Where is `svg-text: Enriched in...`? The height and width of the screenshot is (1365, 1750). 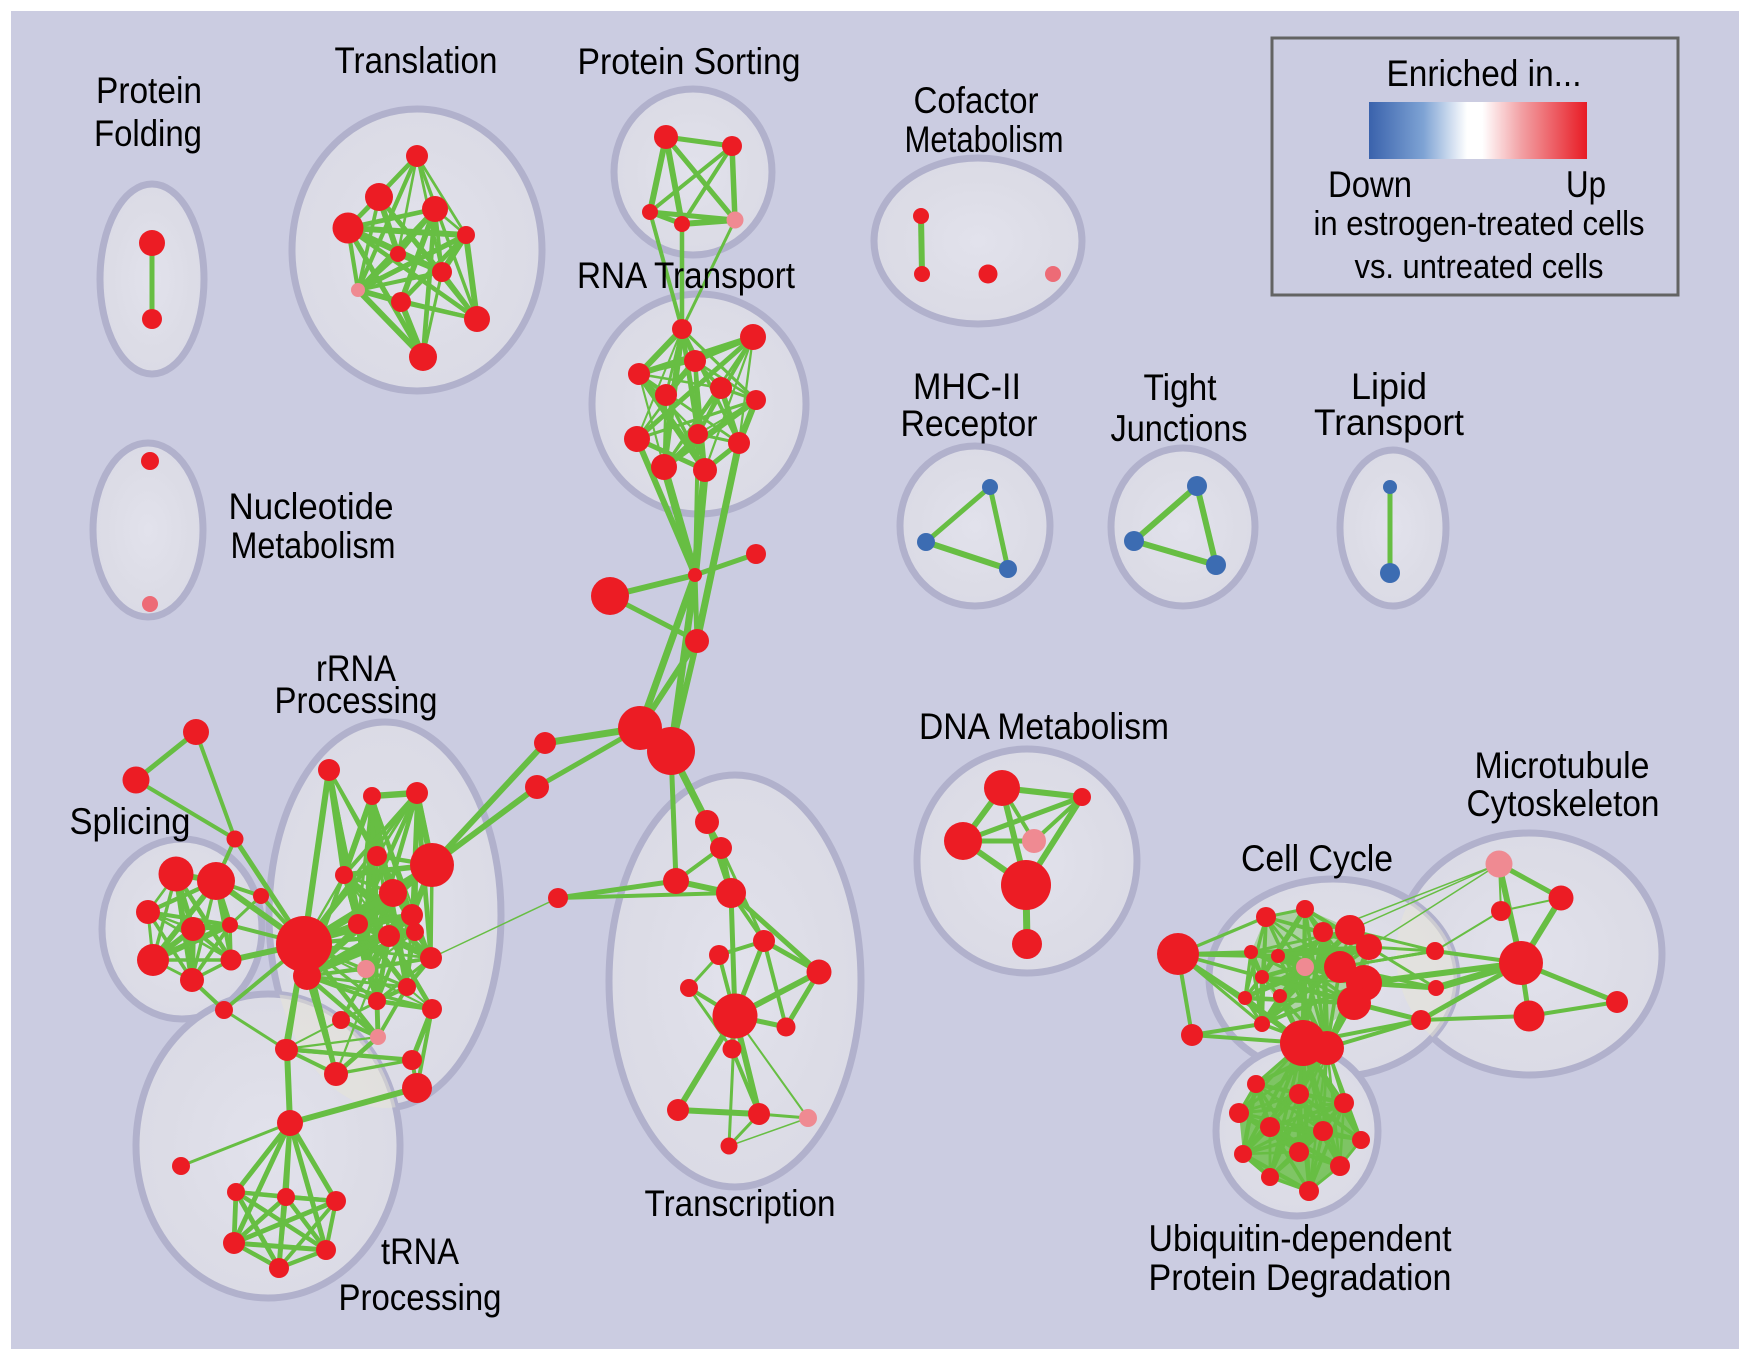 svg-text: Enriched in... is located at coordinates (1484, 73).